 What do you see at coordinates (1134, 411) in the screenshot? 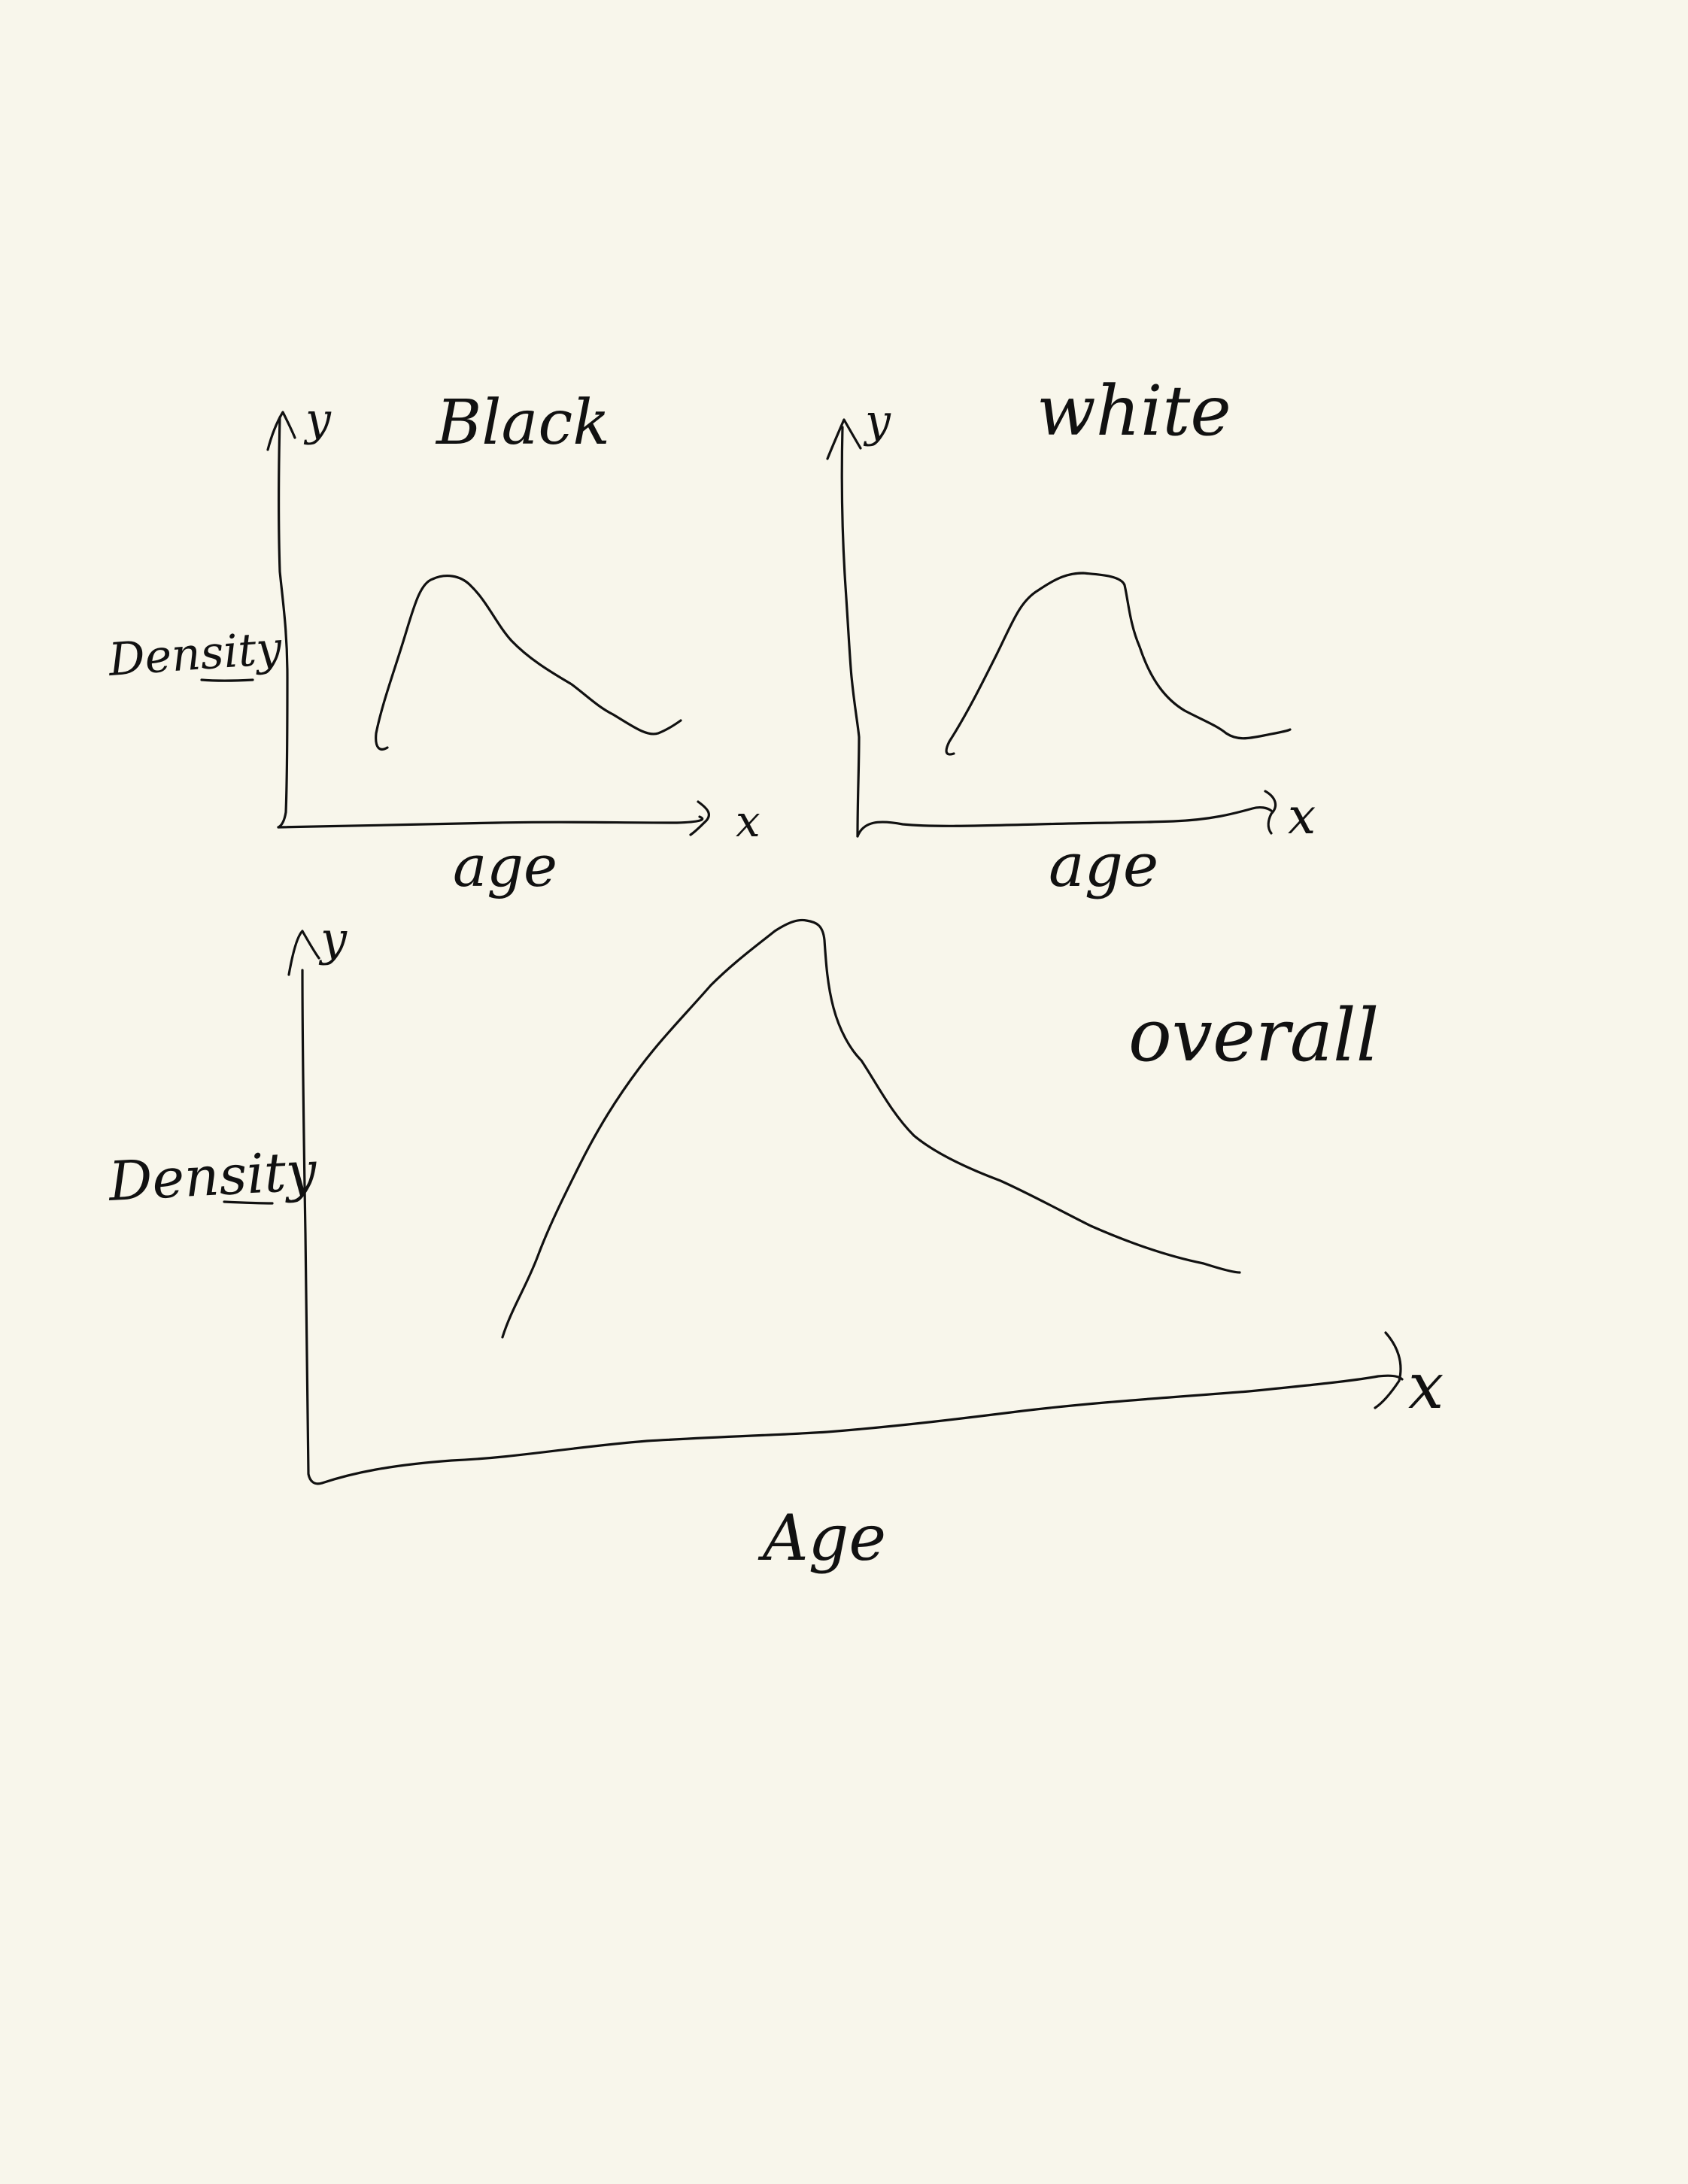
I see `white-title: white` at bounding box center [1134, 411].